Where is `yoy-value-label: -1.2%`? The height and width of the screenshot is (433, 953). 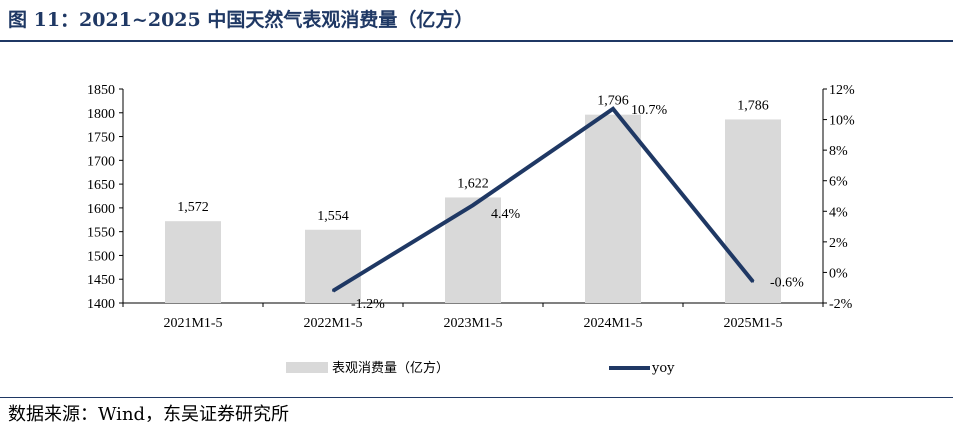
yoy-value-label: -1.2% is located at coordinates (368, 304).